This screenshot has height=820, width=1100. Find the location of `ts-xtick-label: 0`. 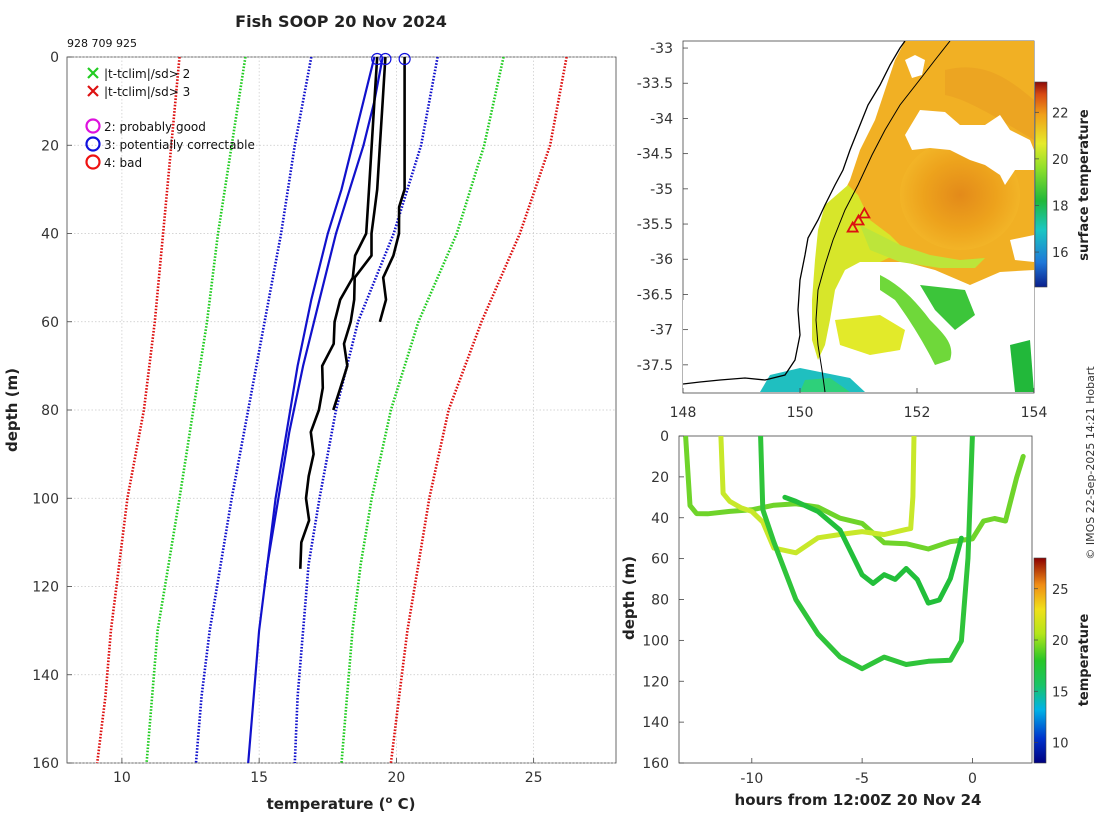

ts-xtick-label: 0 is located at coordinates (972, 779).